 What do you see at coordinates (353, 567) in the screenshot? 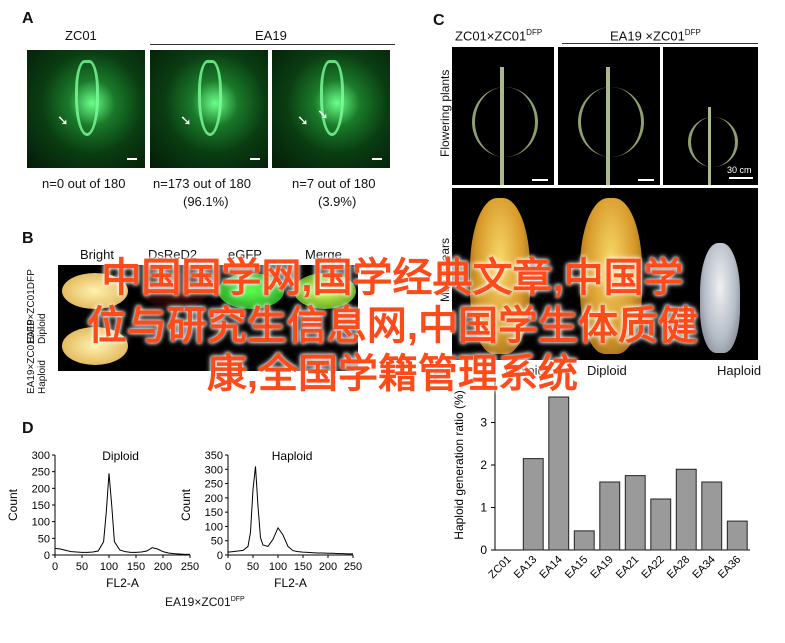
I see `hist1-xtick-label: 250` at bounding box center [353, 567].